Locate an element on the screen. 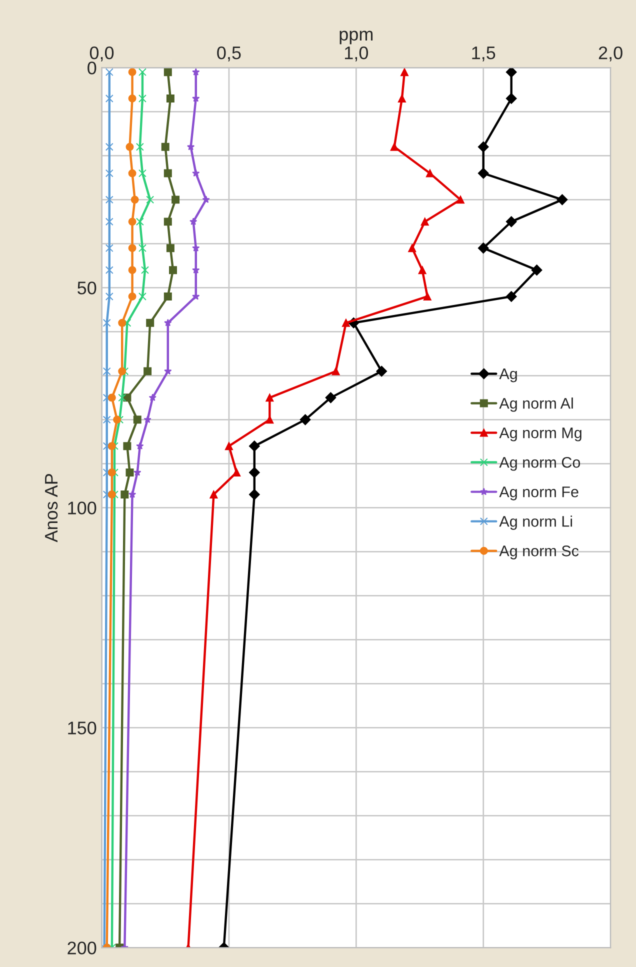  y-tick-label: 200 is located at coordinates (82, 948).